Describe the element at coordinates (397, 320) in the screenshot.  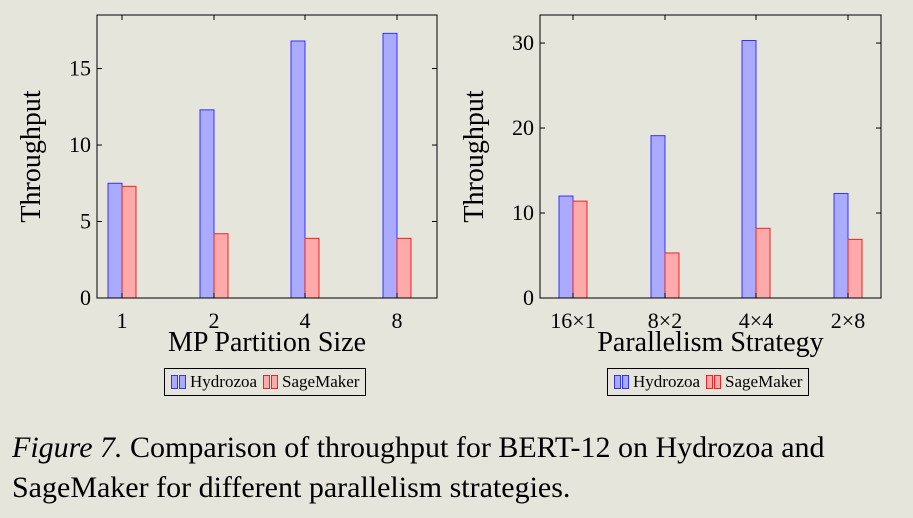
I see `x-tick-label: 8` at that location.